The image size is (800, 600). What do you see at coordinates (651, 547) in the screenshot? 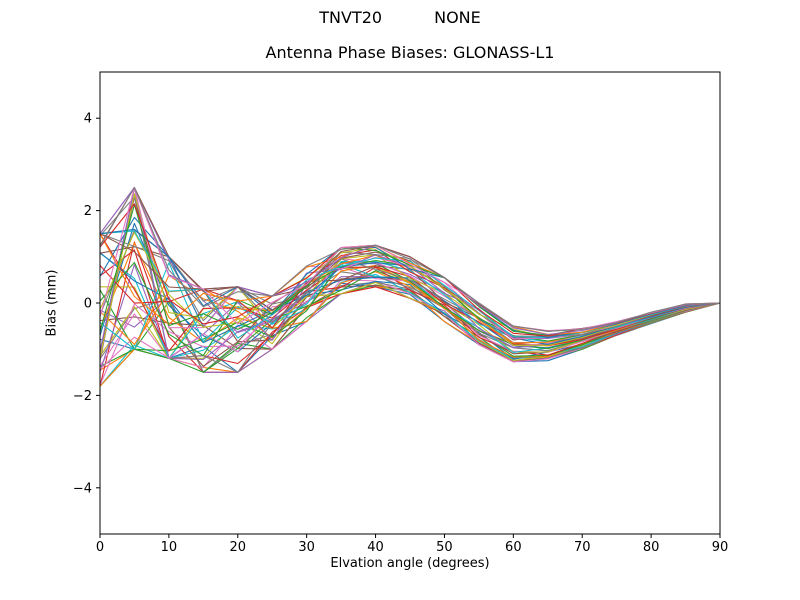
I see `x-tick-label: 80` at bounding box center [651, 547].